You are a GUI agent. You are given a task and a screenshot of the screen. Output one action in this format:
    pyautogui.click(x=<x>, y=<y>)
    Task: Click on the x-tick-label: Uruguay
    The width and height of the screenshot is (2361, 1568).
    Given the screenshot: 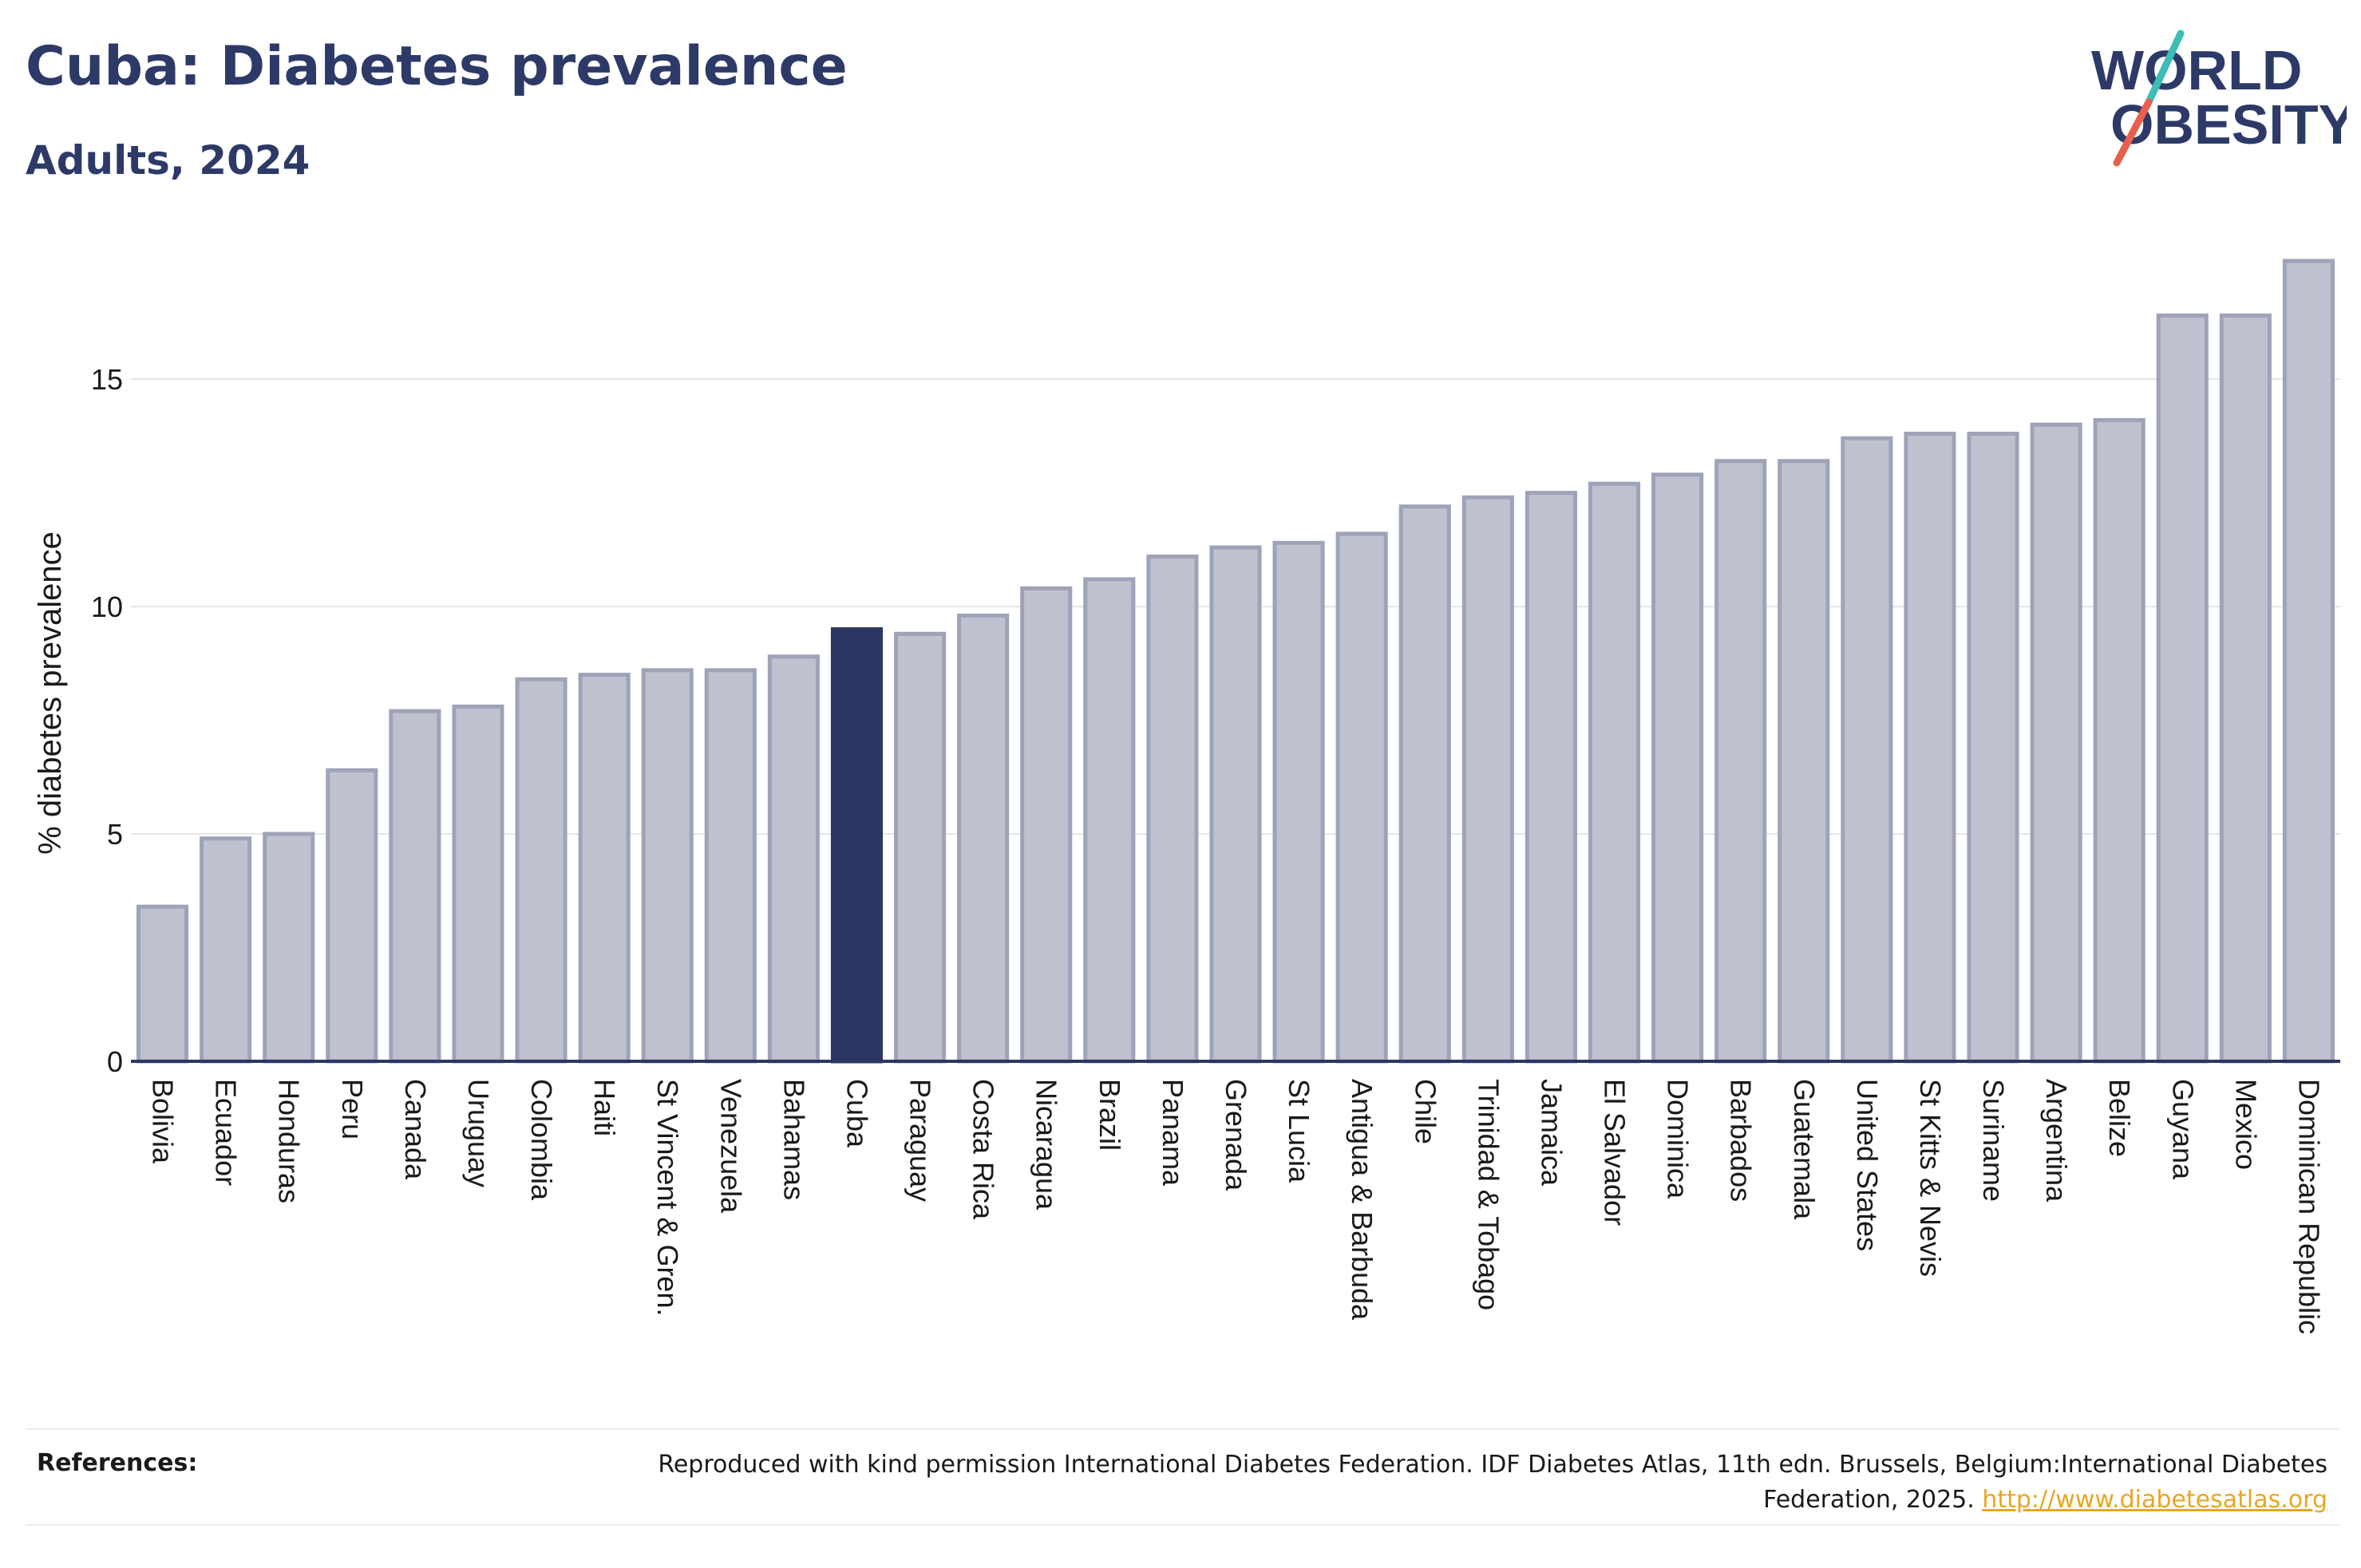 What is the action you would take?
    pyautogui.click(x=478, y=1133)
    